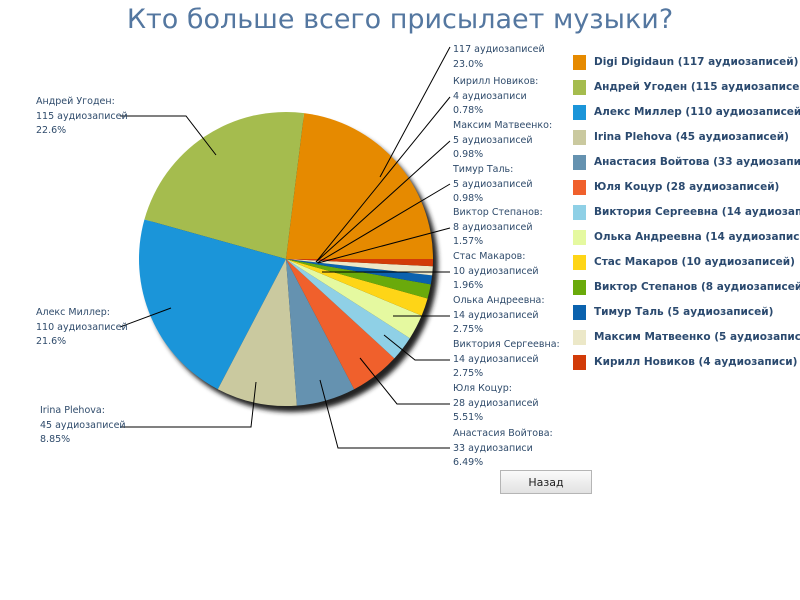 The width and height of the screenshot is (800, 600). I want to click on legend-label: Виктор Степанов (8 аудиозаписей), so click(697, 287).